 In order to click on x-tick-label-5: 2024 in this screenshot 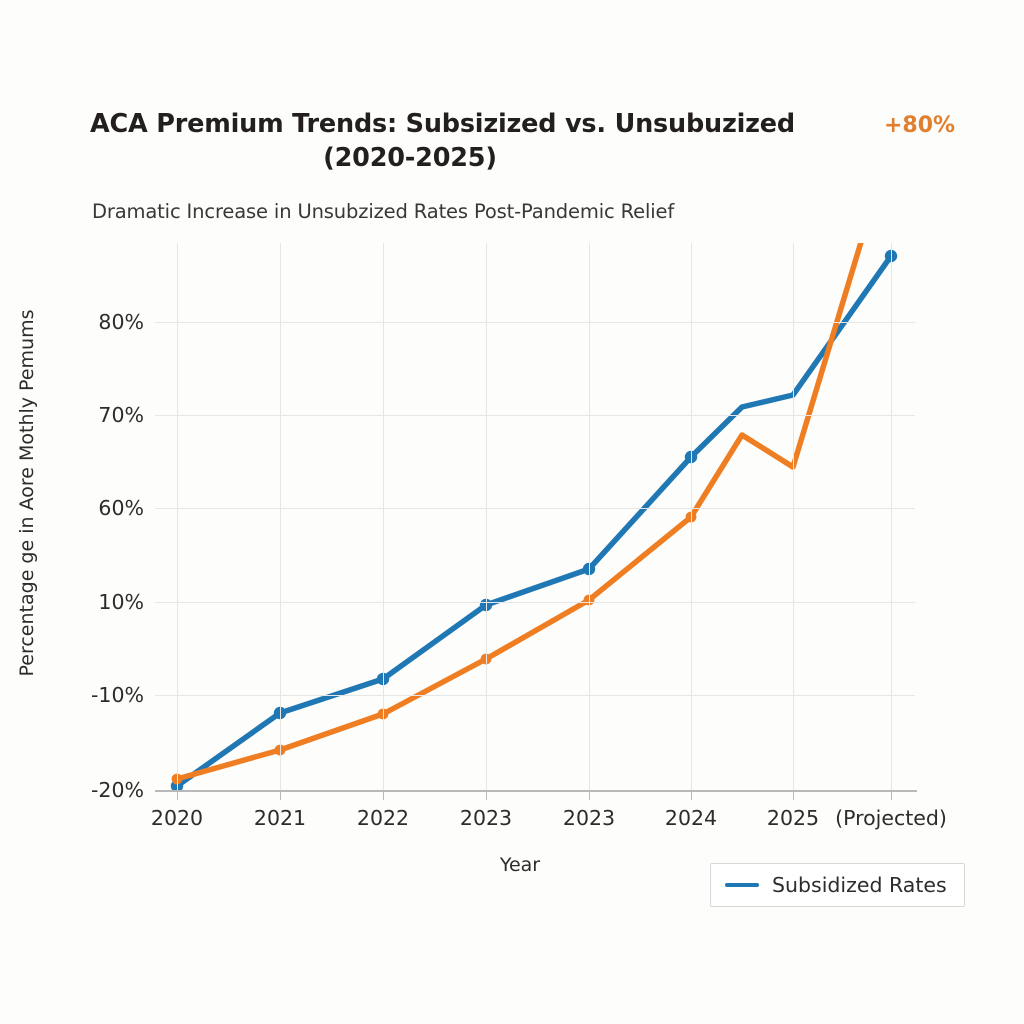, I will do `click(691, 818)`.